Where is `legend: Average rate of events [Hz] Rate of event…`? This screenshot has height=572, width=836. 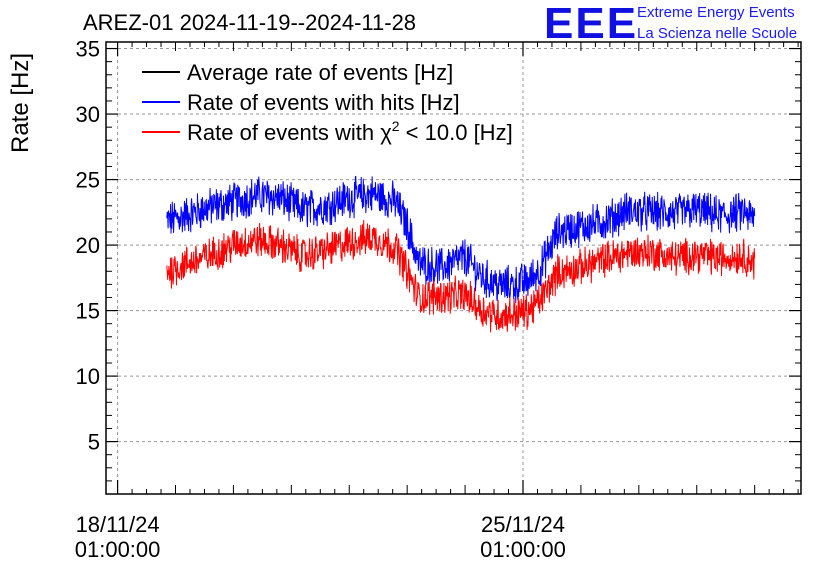
legend: Average rate of events [Hz] Rate of event… is located at coordinates (327, 102).